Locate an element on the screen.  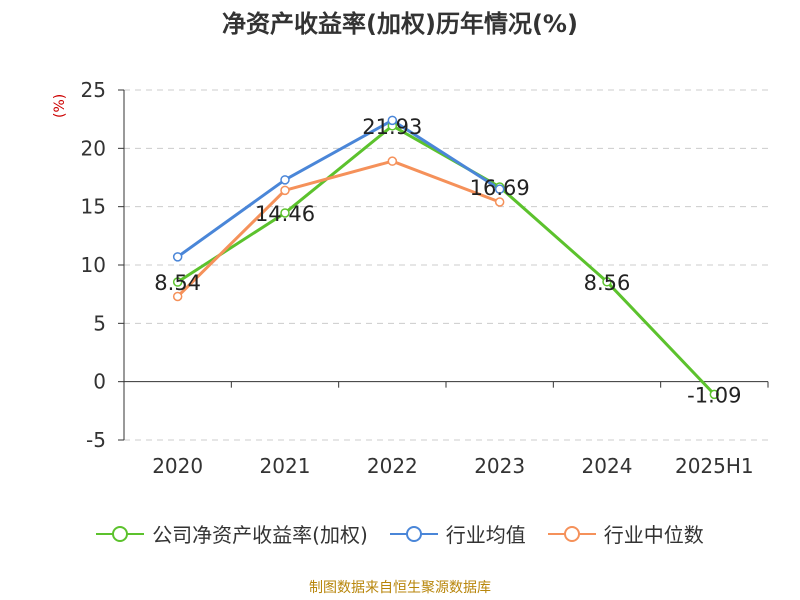
legend-label-industry-median: 行业中位数 is located at coordinates (653, 535).